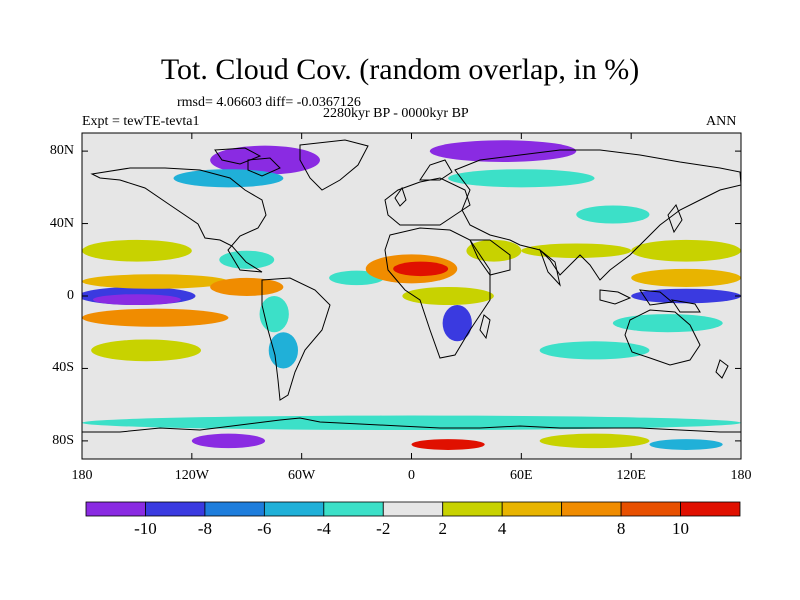 This screenshot has width=800, height=600. Describe the element at coordinates (61, 151) in the screenshot. I see `lat-tick-label: 80N` at that location.